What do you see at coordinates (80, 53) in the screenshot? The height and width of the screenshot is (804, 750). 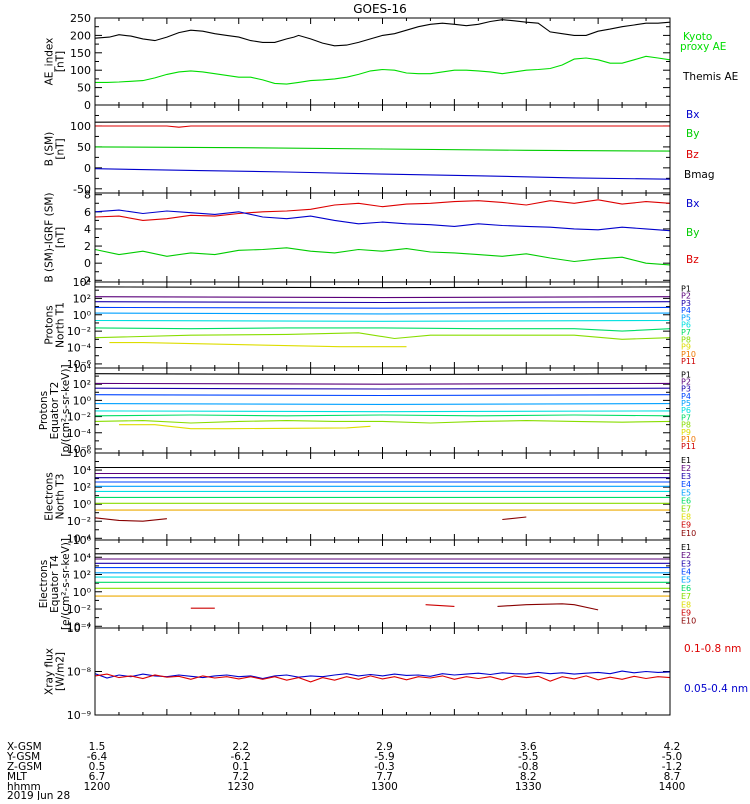 I see `y-tick-label: 150` at bounding box center [80, 53].